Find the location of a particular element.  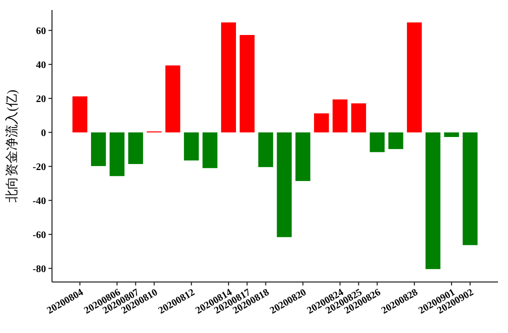

y-tick-label: -60 is located at coordinates (39, 235).